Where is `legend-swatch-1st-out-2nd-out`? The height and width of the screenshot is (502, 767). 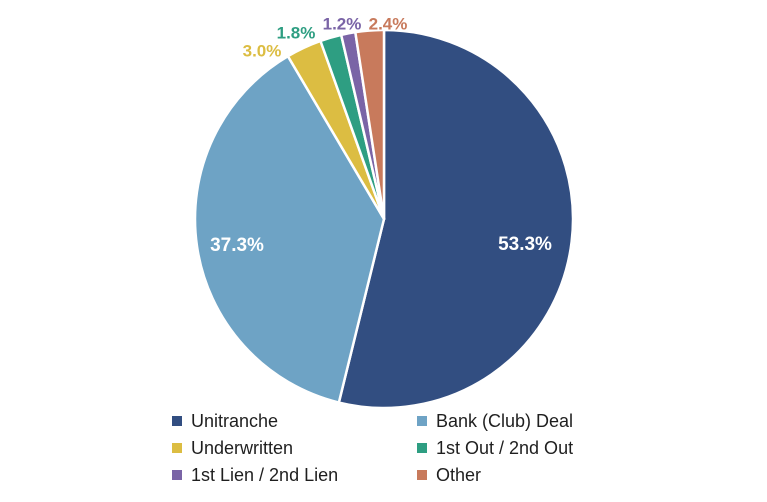 legend-swatch-1st-out-2nd-out is located at coordinates (422, 448).